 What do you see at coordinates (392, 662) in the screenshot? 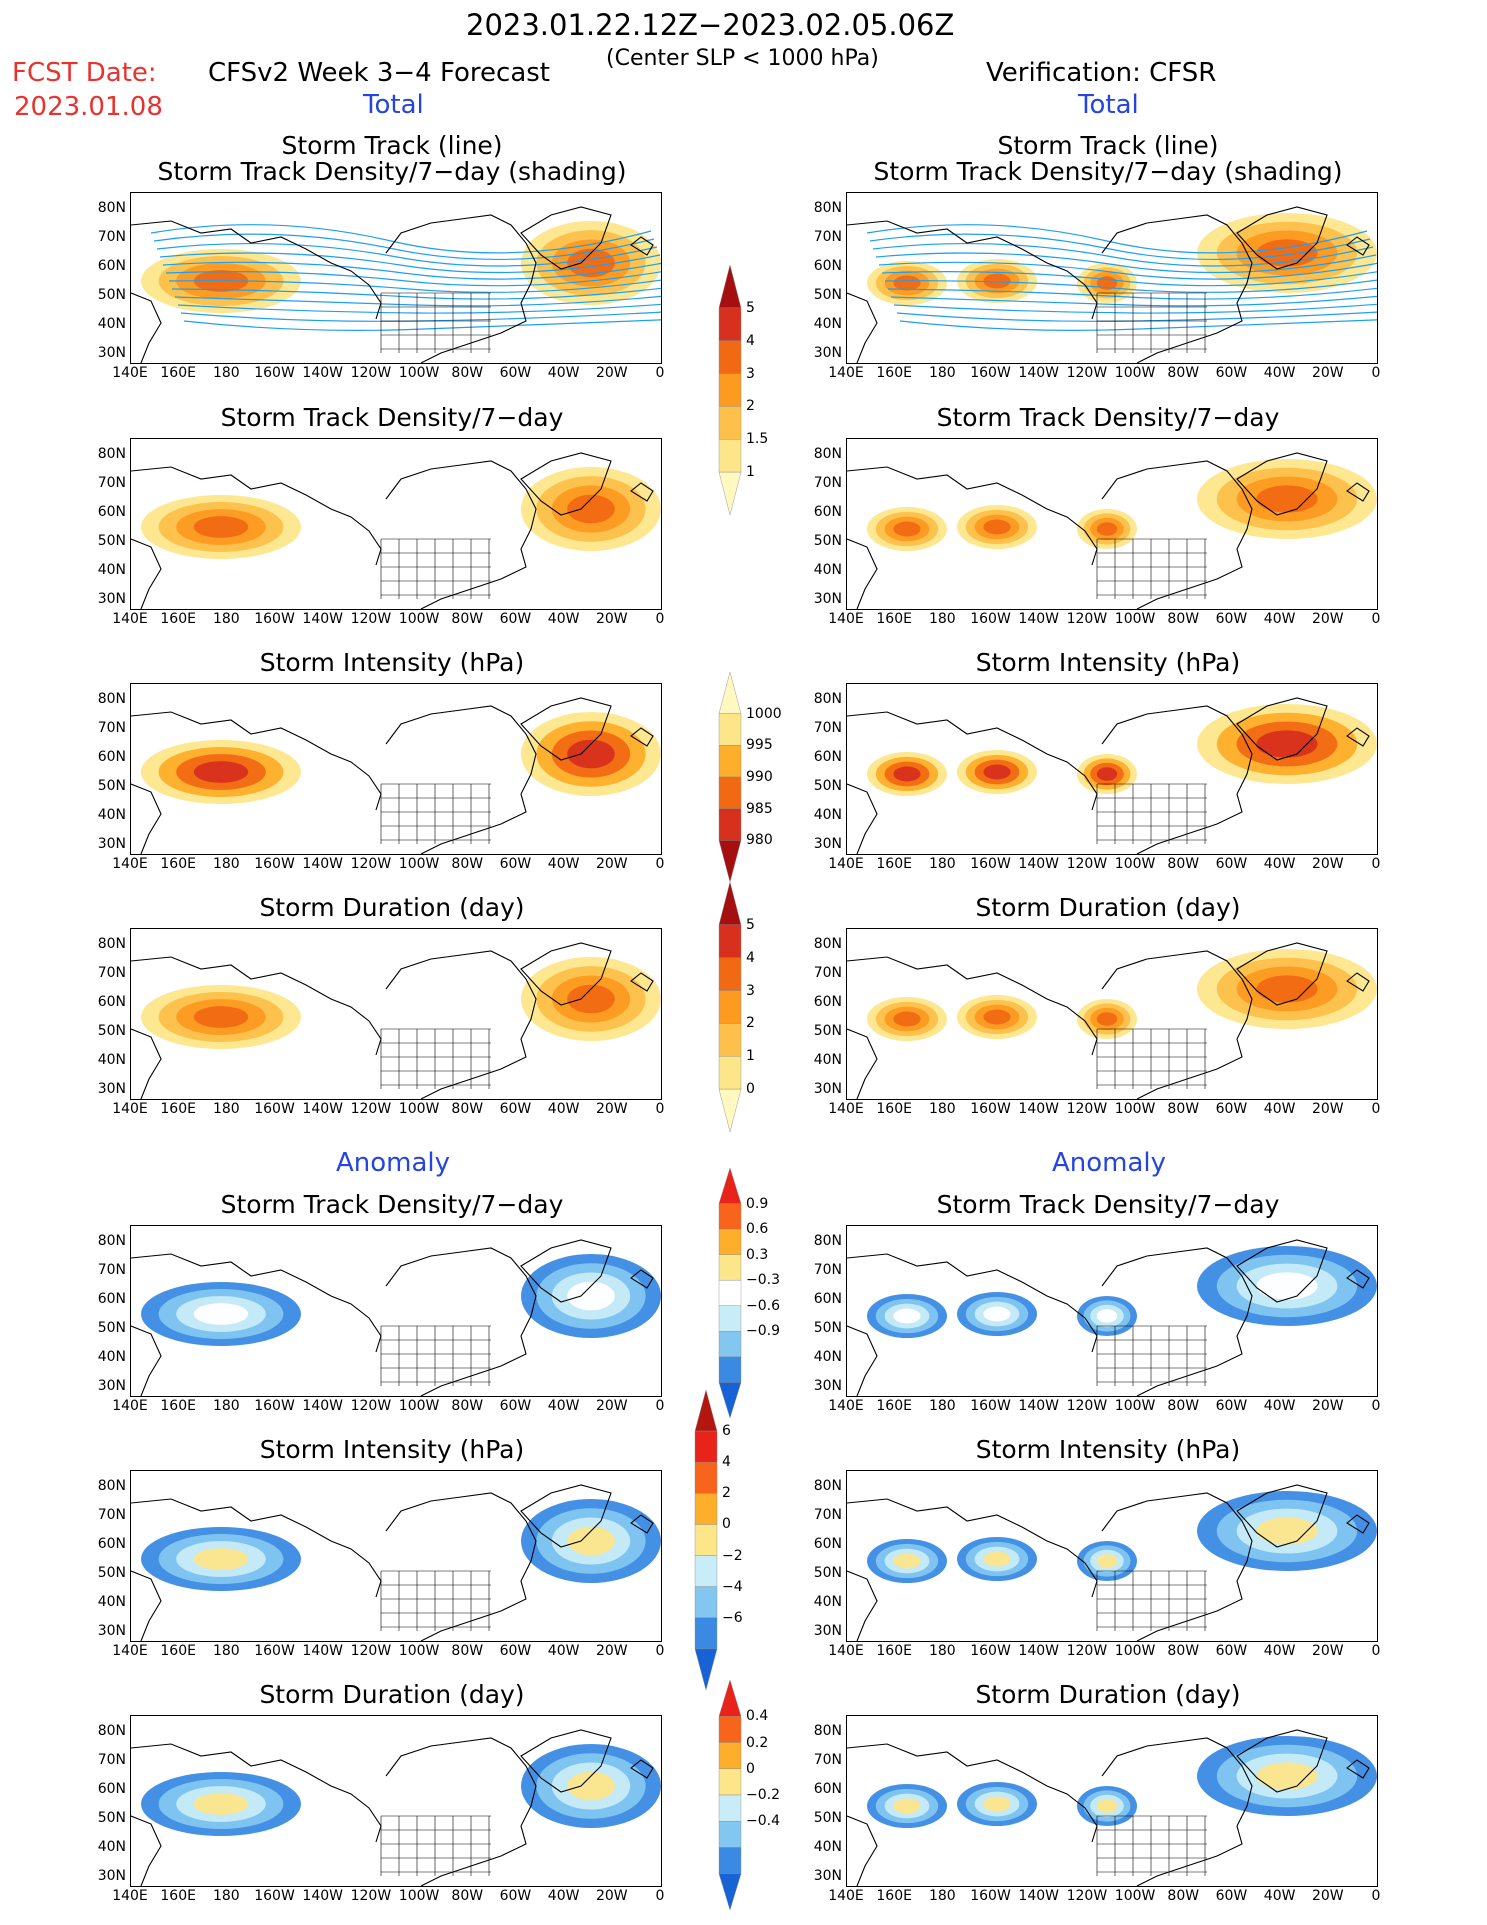
I see `title-l3: Storm Intensity (hPa)` at bounding box center [392, 662].